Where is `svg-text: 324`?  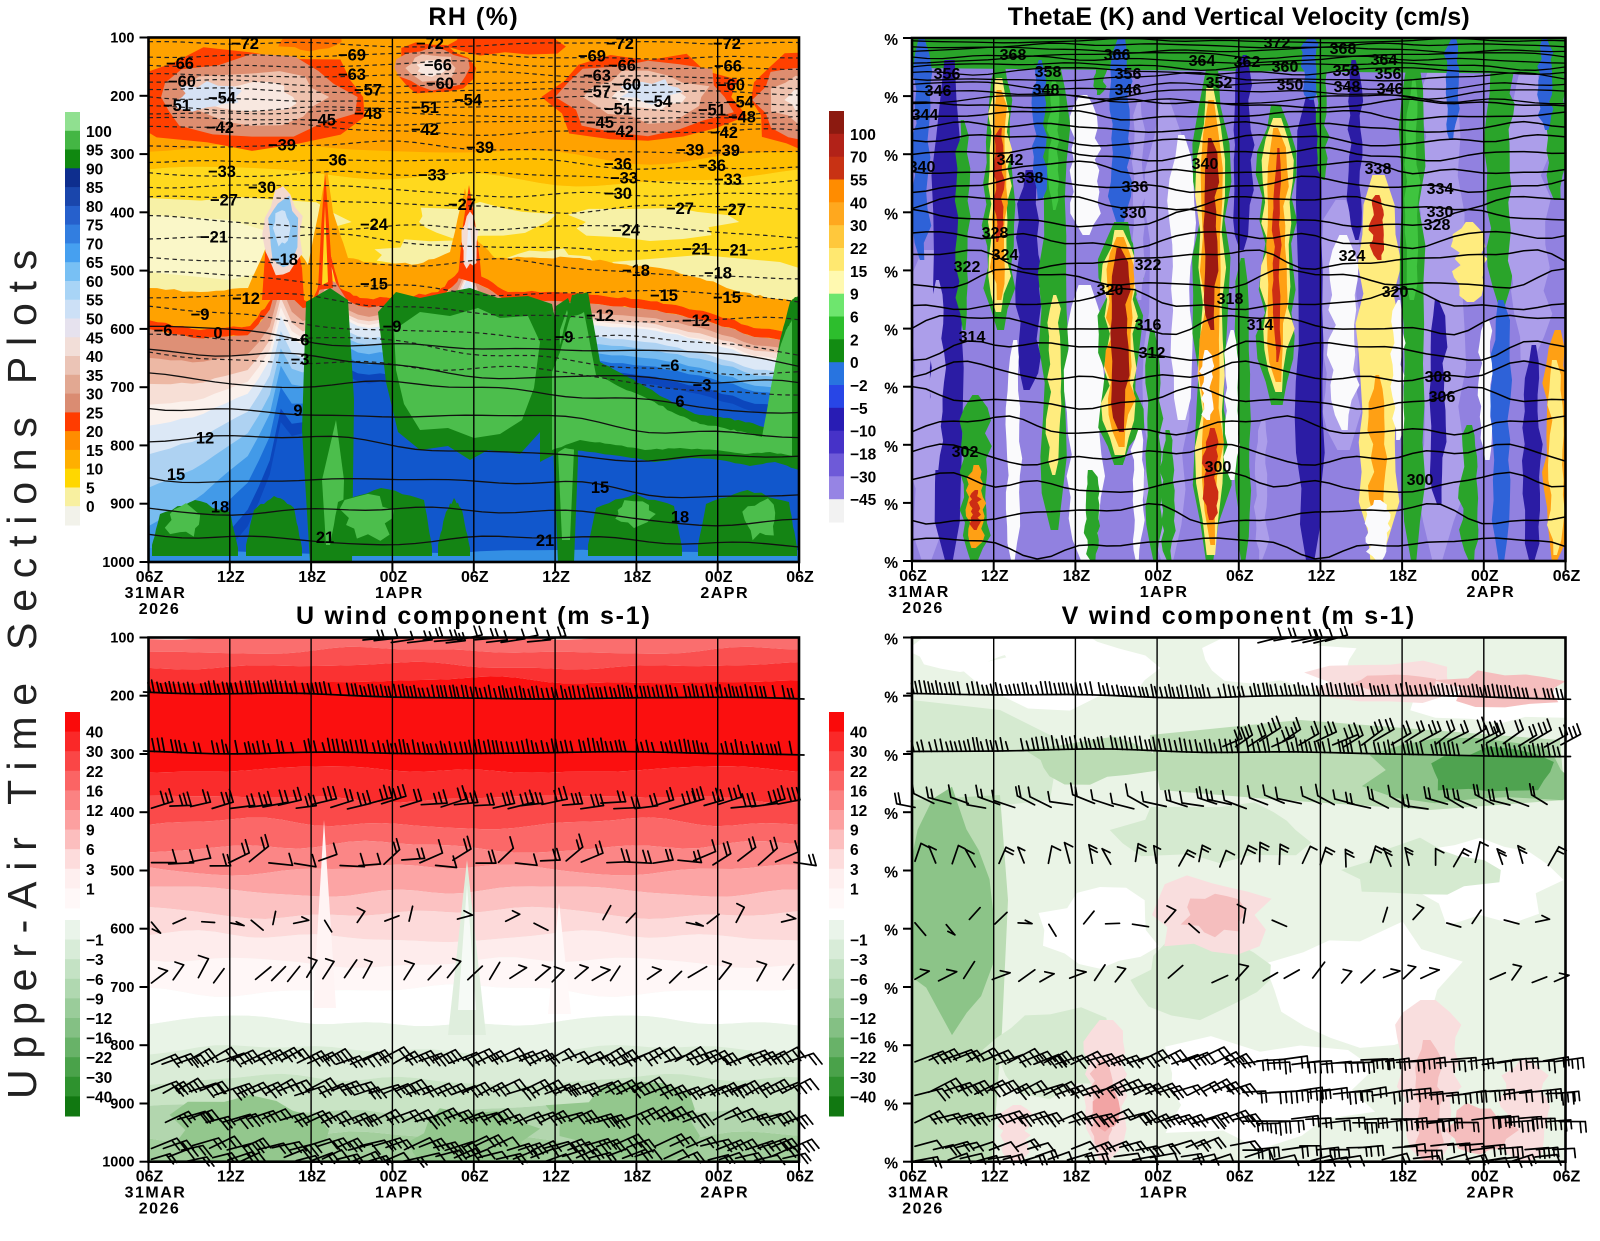
svg-text: 324 is located at coordinates (1005, 255).